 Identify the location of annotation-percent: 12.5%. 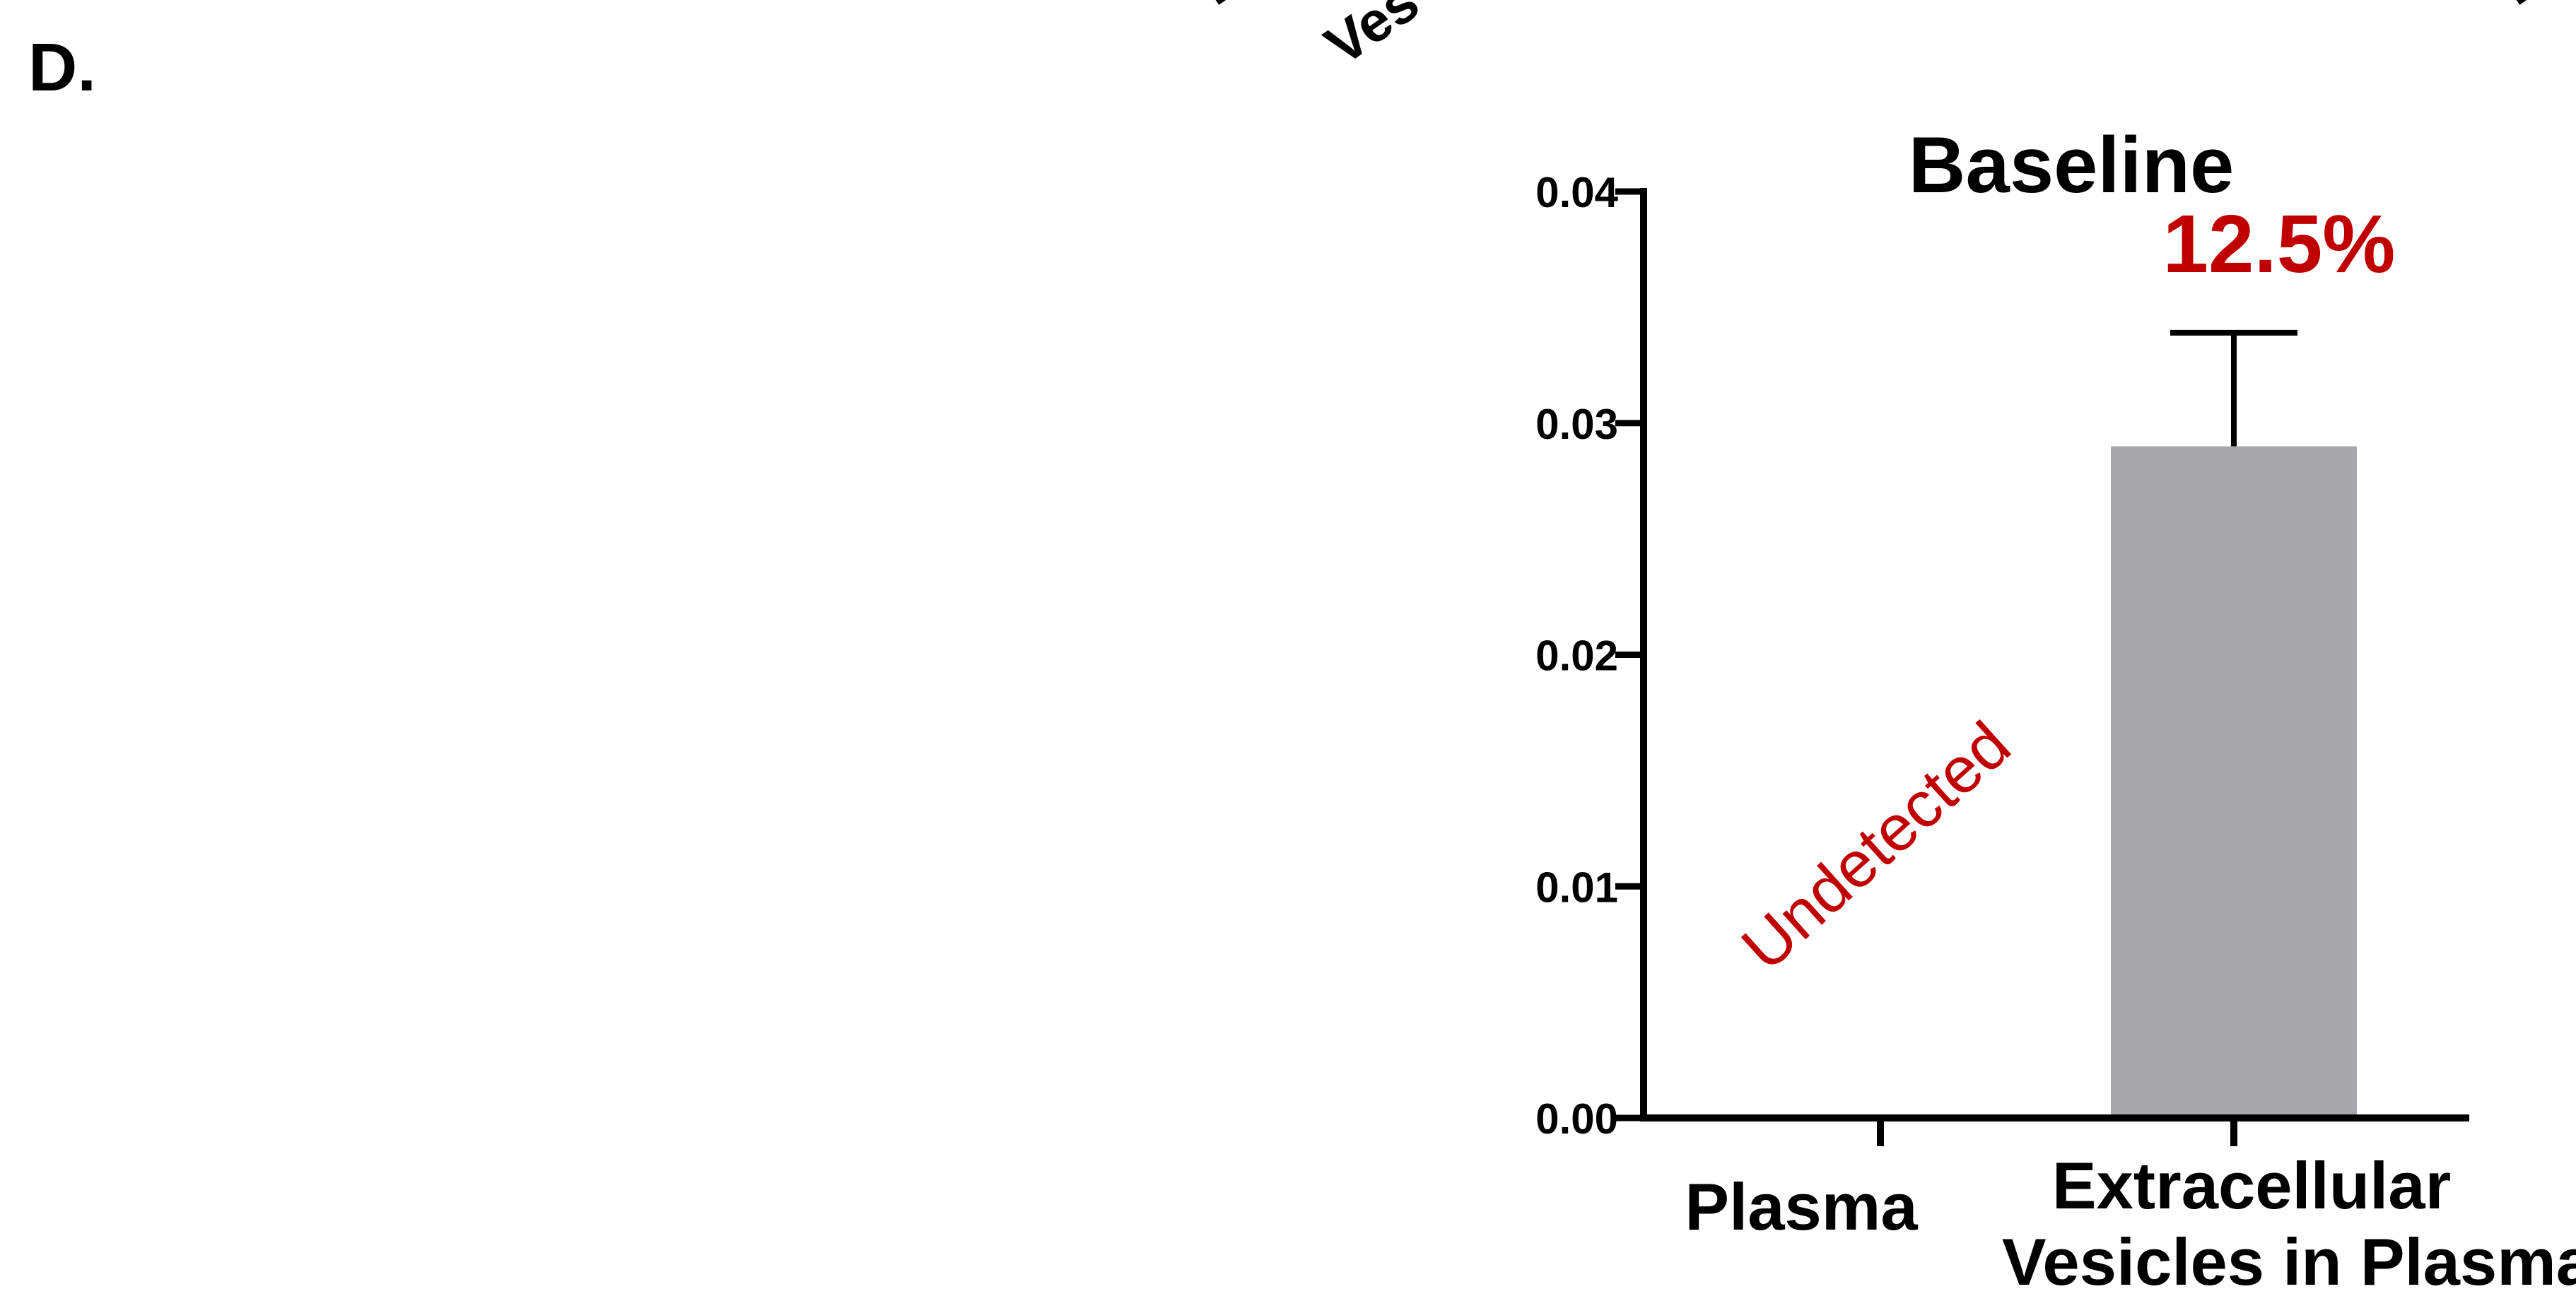
(2280, 244).